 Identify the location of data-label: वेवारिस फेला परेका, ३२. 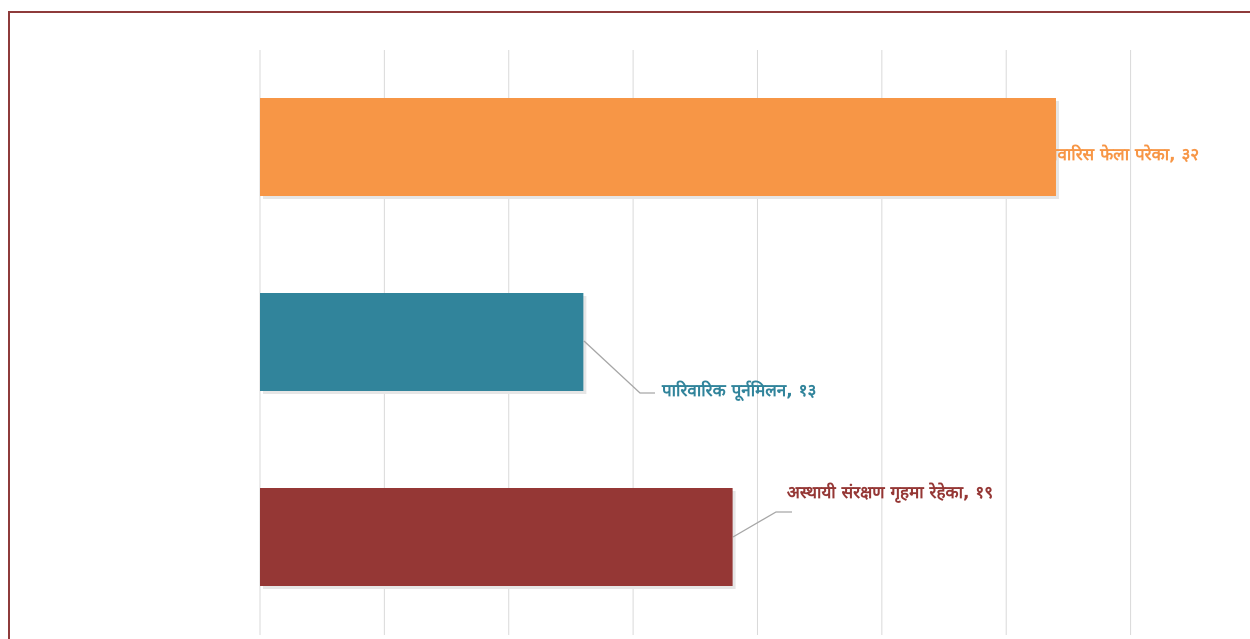
(1124, 155).